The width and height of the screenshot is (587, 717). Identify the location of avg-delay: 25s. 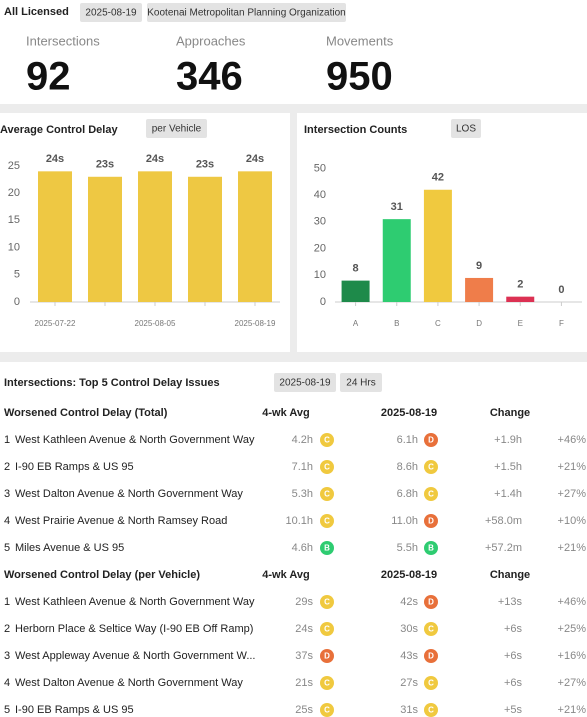
(304, 710).